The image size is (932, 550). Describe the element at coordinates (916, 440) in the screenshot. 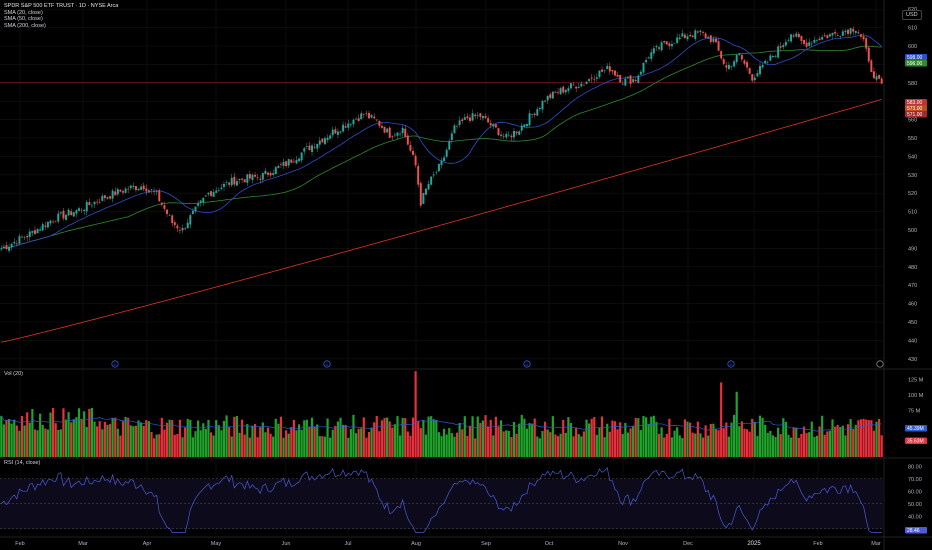

I see `volume-last-badge` at that location.